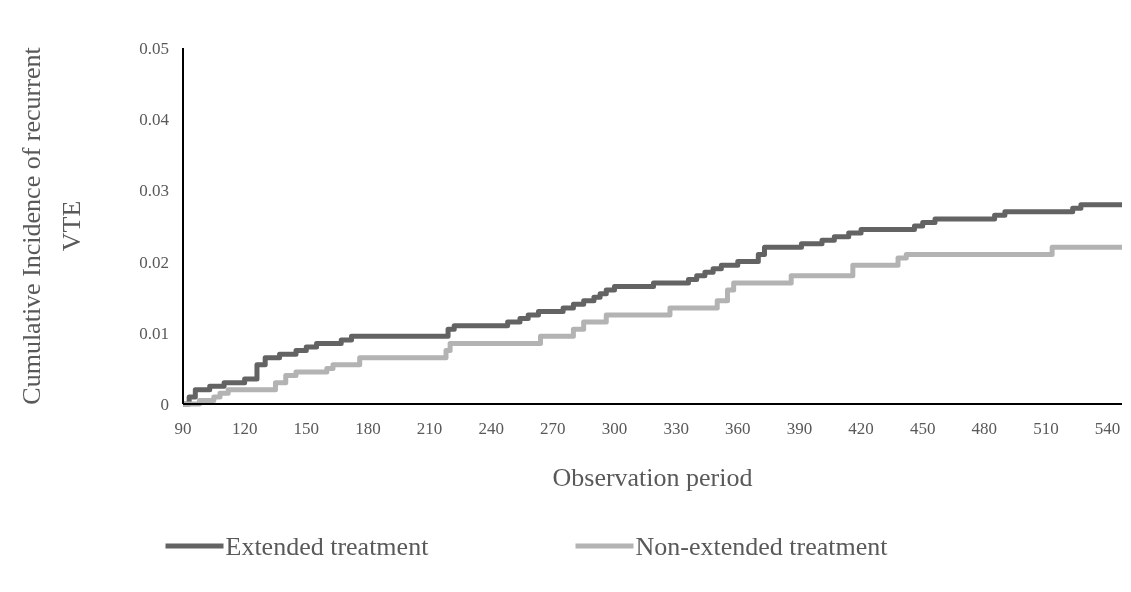 The width and height of the screenshot is (1131, 592). Describe the element at coordinates (491, 428) in the screenshot. I see `x-tick-label: 240` at that location.